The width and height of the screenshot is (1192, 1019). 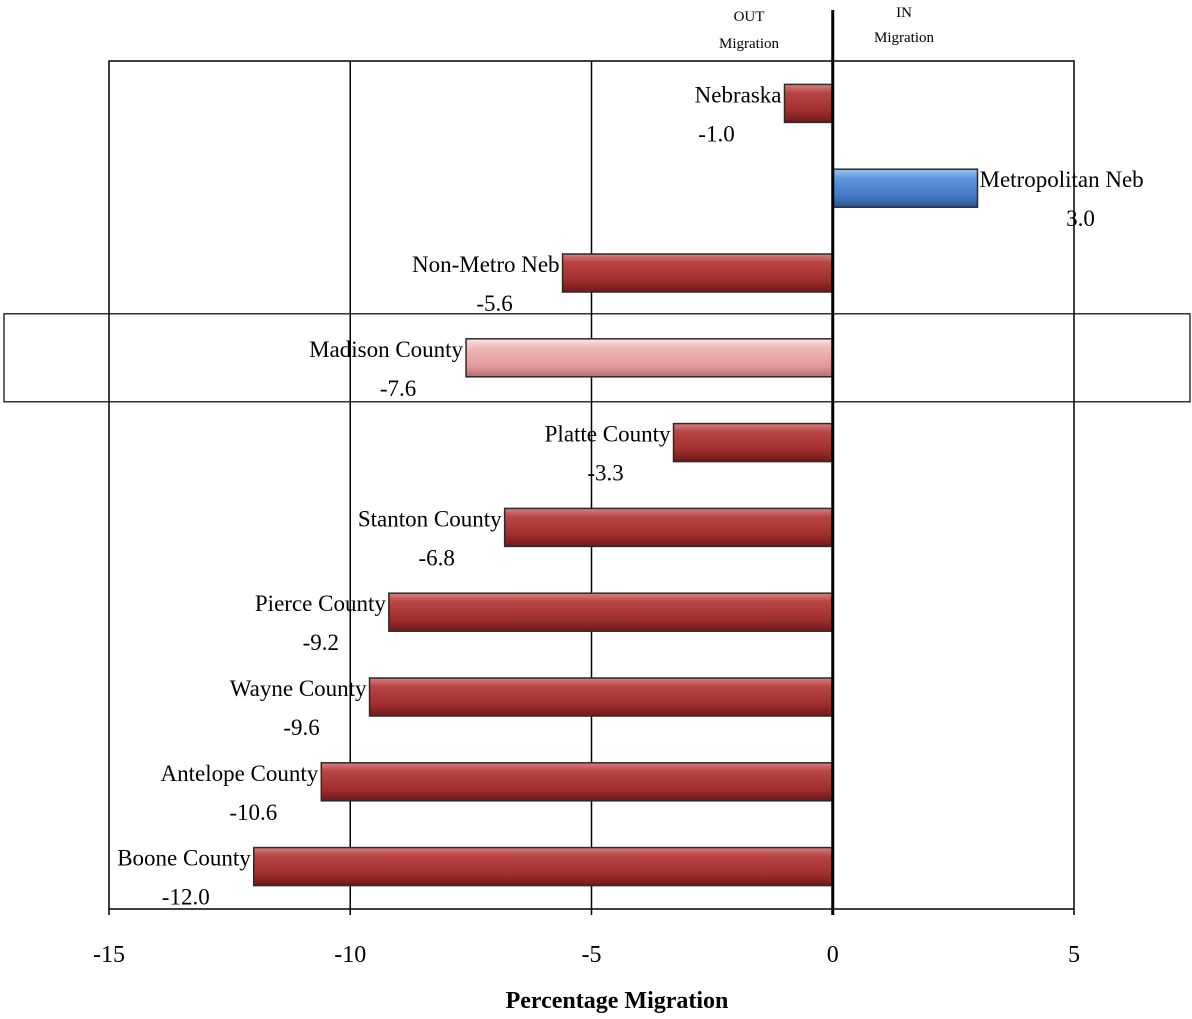 What do you see at coordinates (398, 388) in the screenshot?
I see `value-label-madison-county: -7.6` at bounding box center [398, 388].